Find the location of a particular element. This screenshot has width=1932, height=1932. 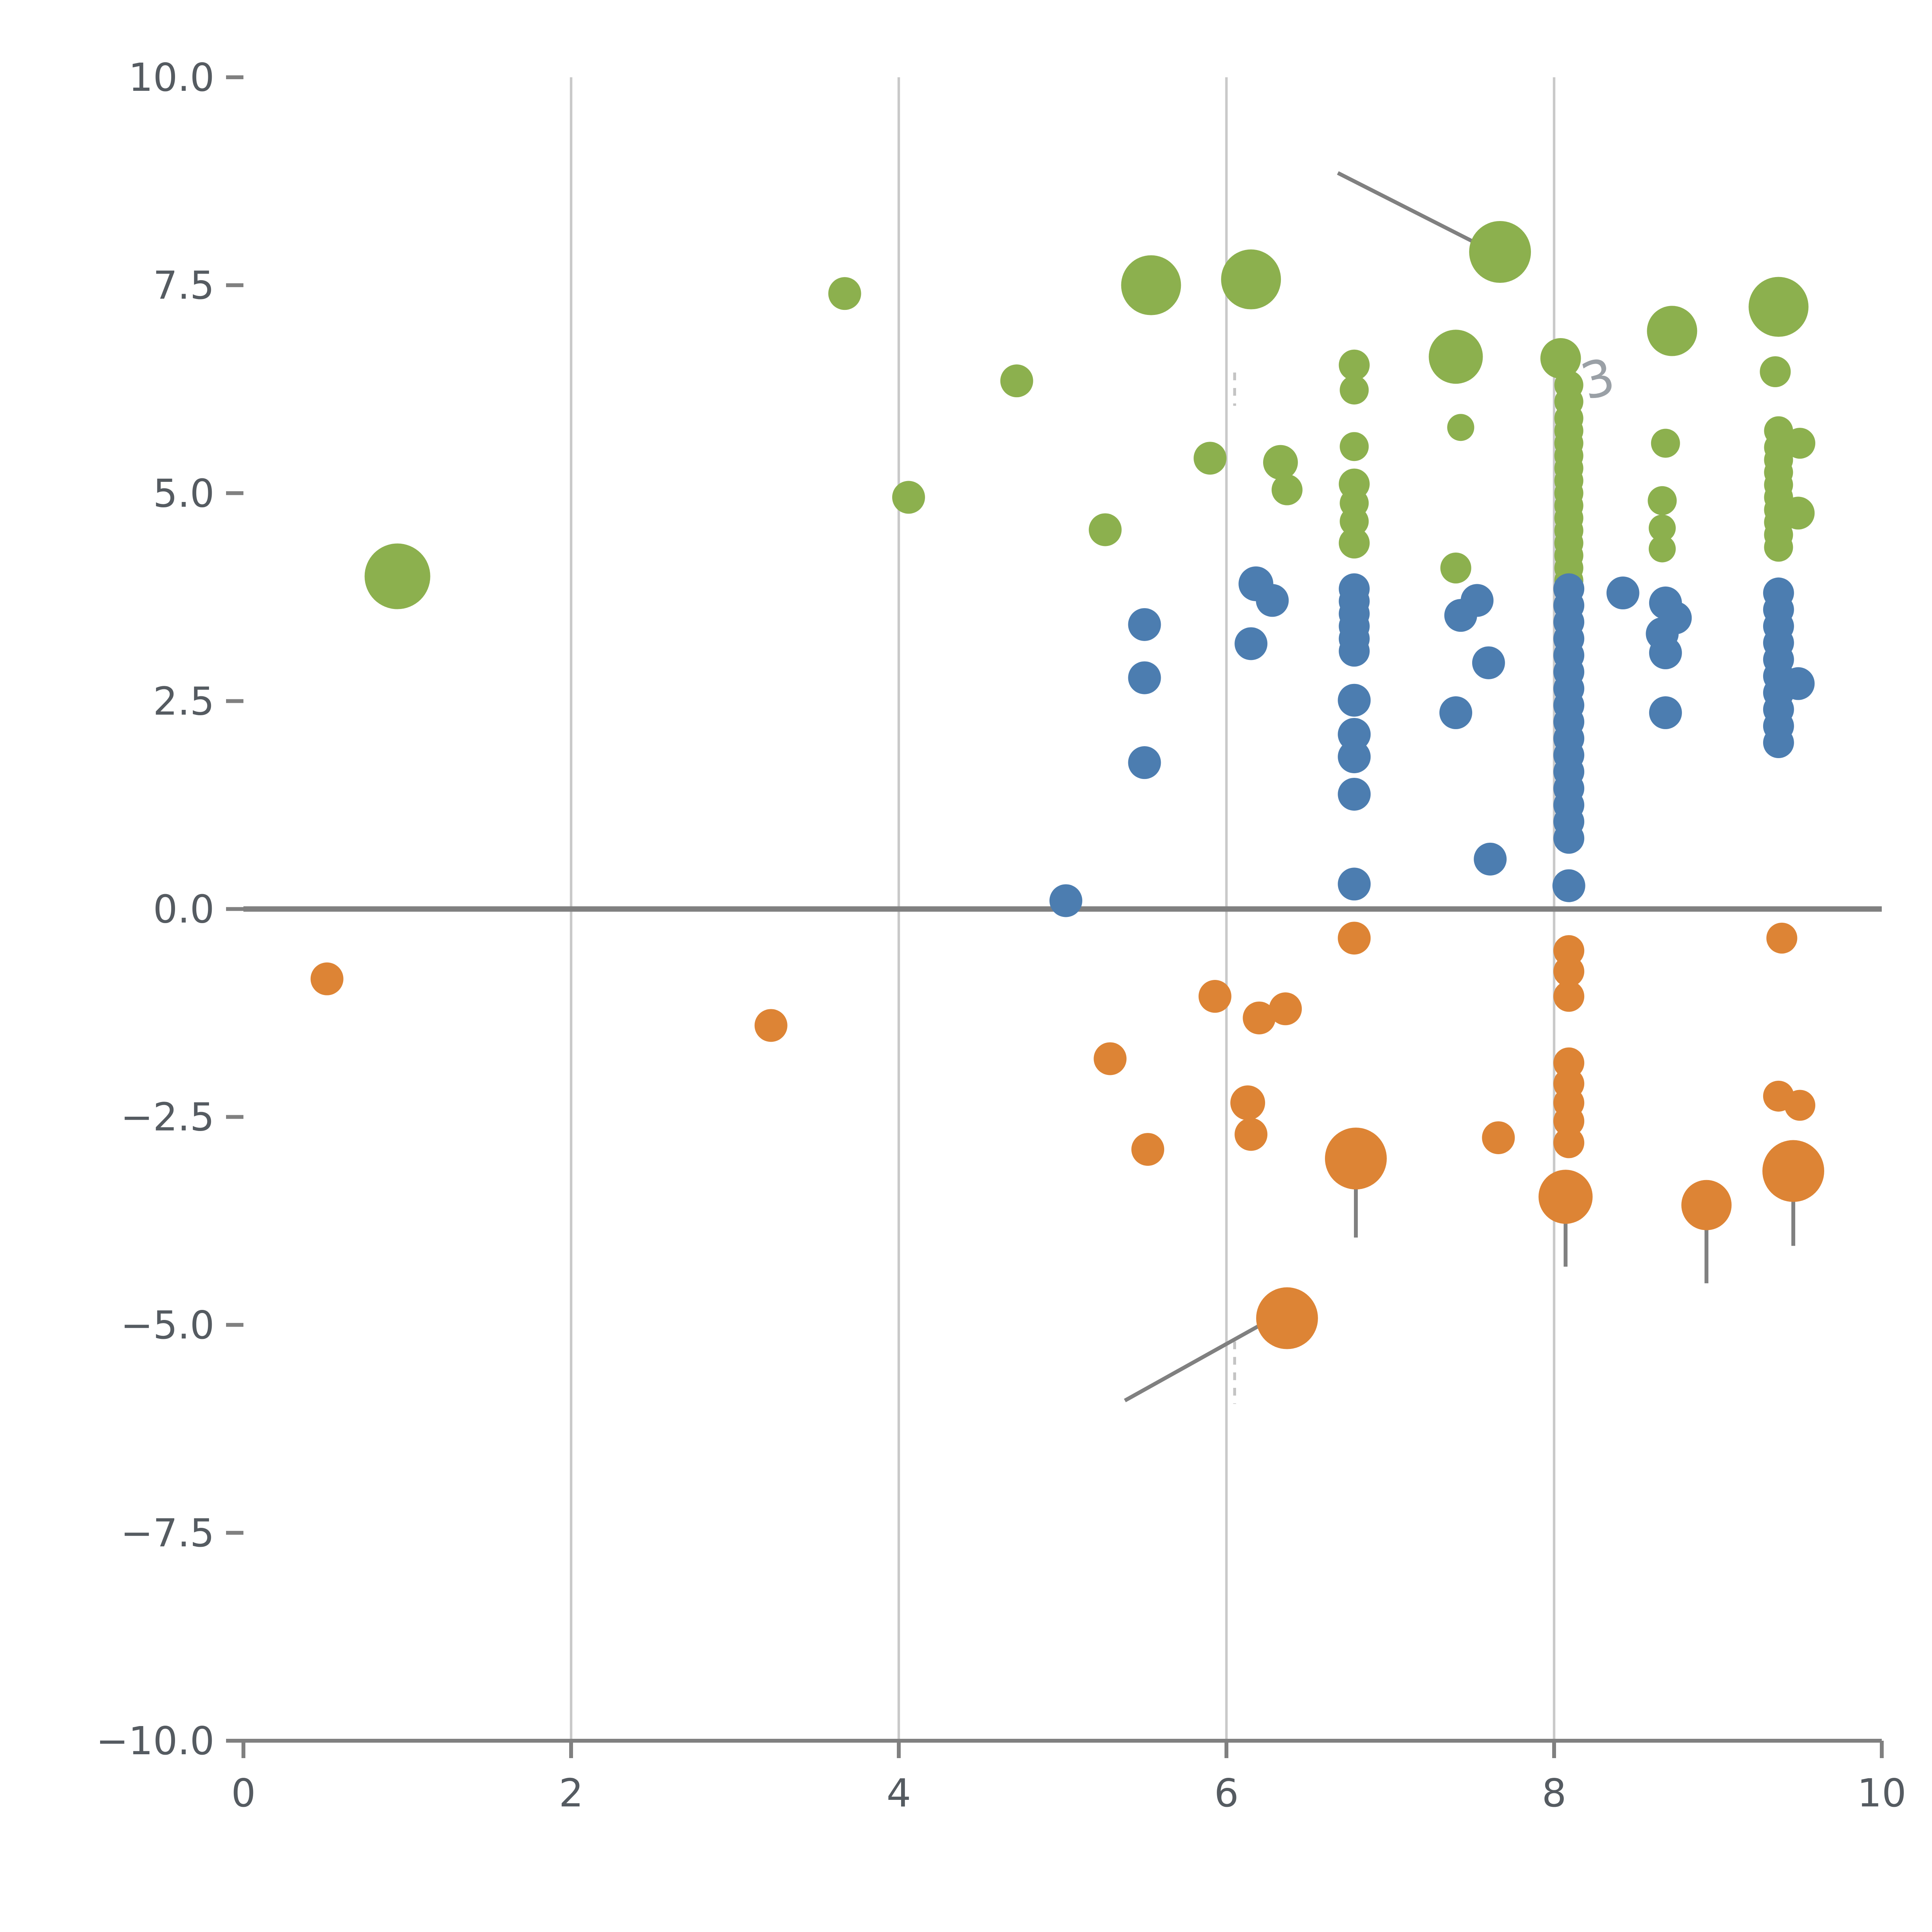

x-tick-label: 4 is located at coordinates (899, 1793).